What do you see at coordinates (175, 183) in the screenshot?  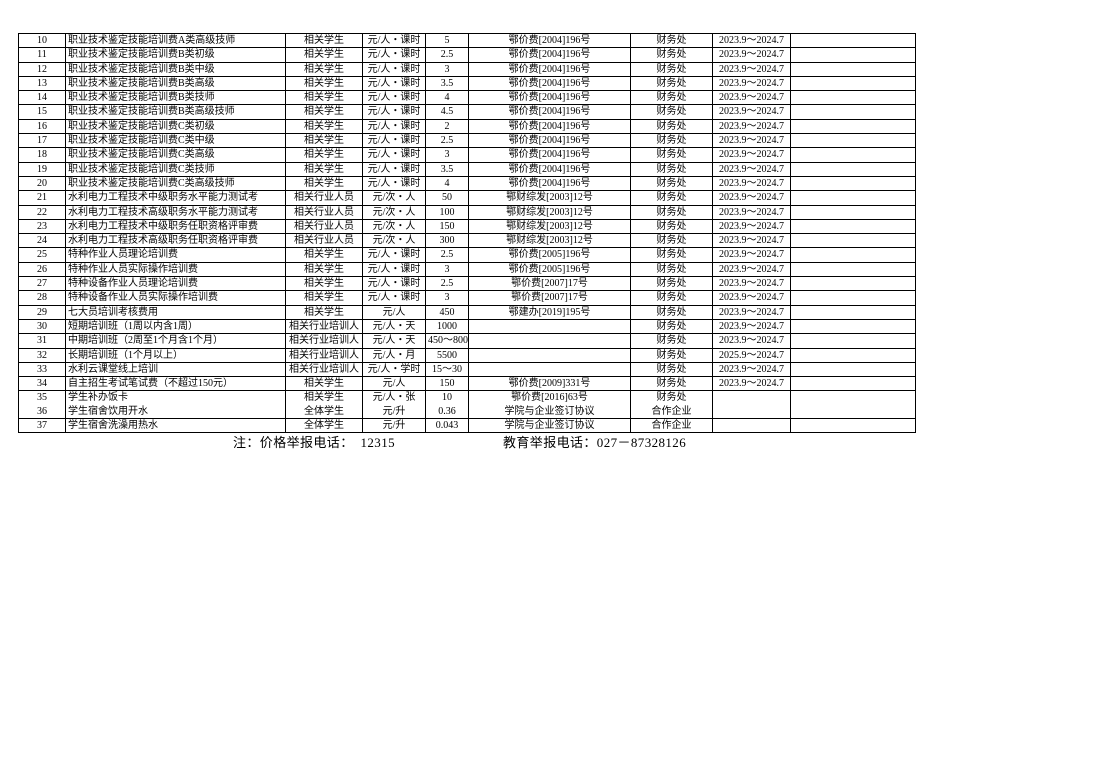 I see `cell-item: 职业技术鉴定技能培训费C类高级技师` at bounding box center [175, 183].